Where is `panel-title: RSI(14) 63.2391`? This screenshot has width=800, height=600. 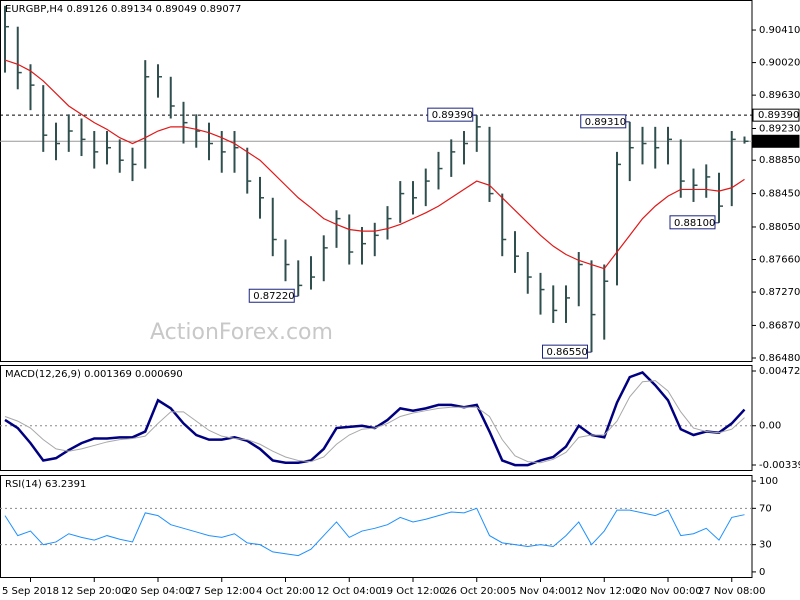 panel-title: RSI(14) 63.2391 is located at coordinates (45, 484).